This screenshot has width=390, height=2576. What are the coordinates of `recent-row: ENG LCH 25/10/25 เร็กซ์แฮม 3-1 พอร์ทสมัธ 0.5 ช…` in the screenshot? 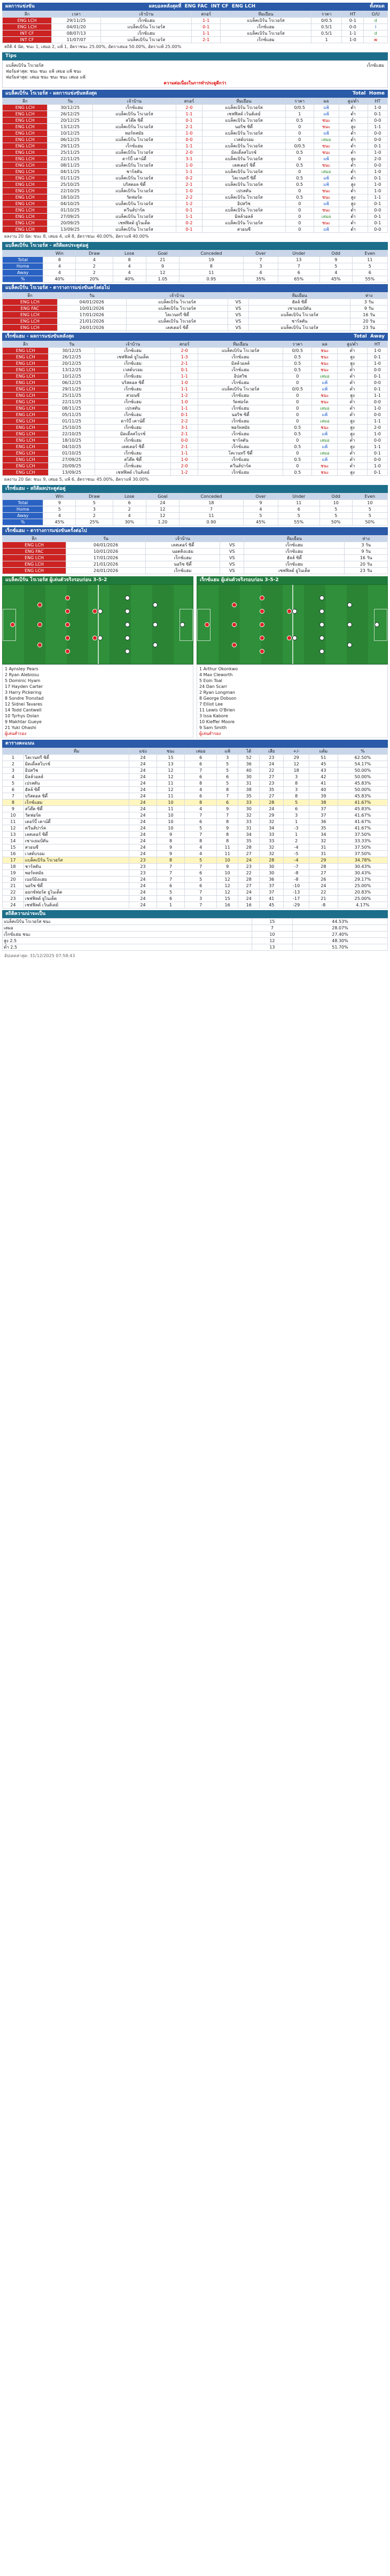 It's located at (195, 427).